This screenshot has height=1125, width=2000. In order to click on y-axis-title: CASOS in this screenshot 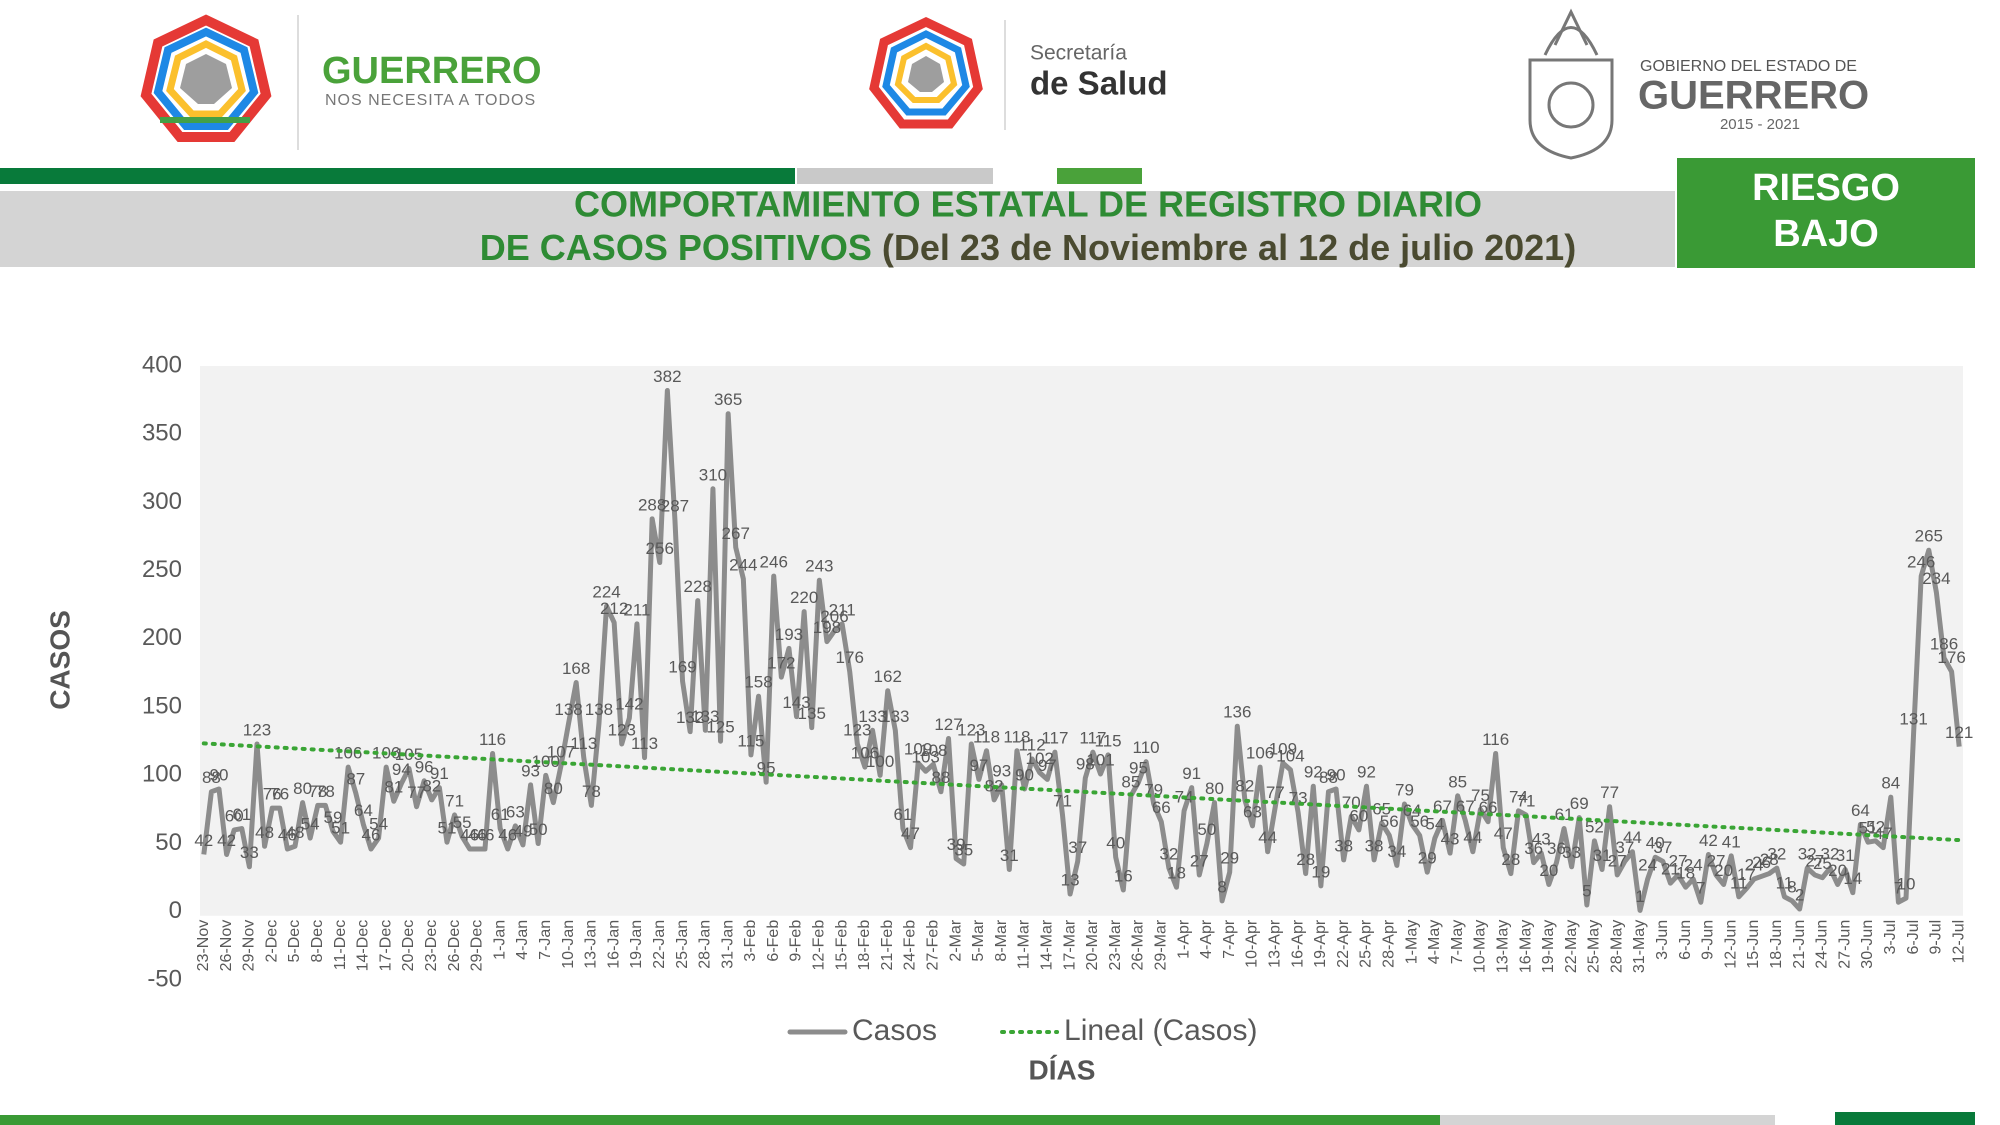, I will do `click(59, 660)`.